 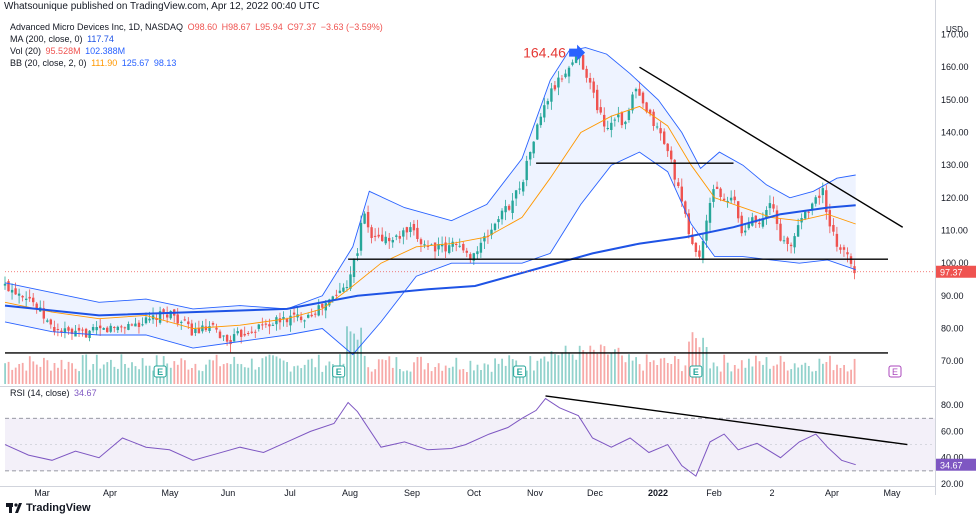 What do you see at coordinates (956, 464) in the screenshot?
I see `rsi-value-badge` at bounding box center [956, 464].